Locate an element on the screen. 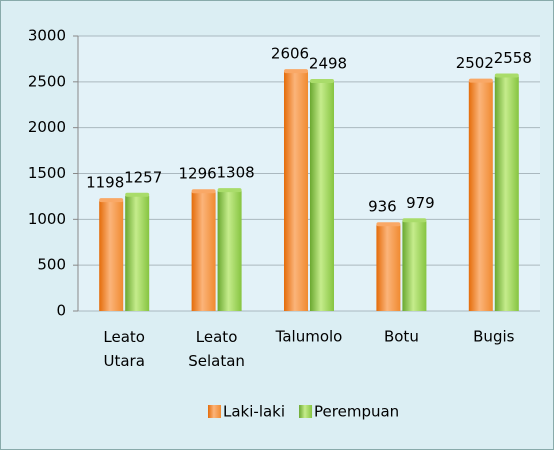  value-label: 2558 is located at coordinates (513, 58).